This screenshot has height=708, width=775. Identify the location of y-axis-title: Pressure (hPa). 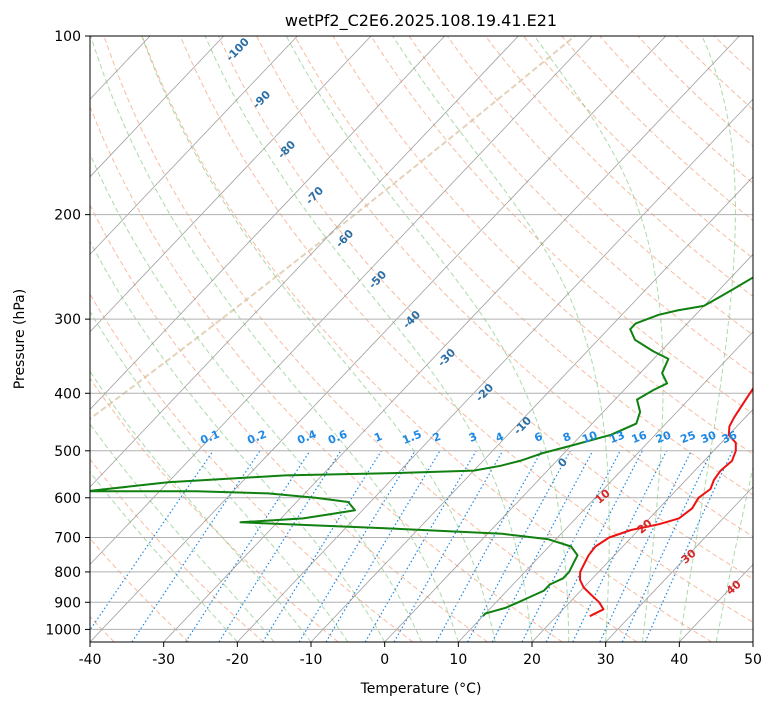
(20, 339).